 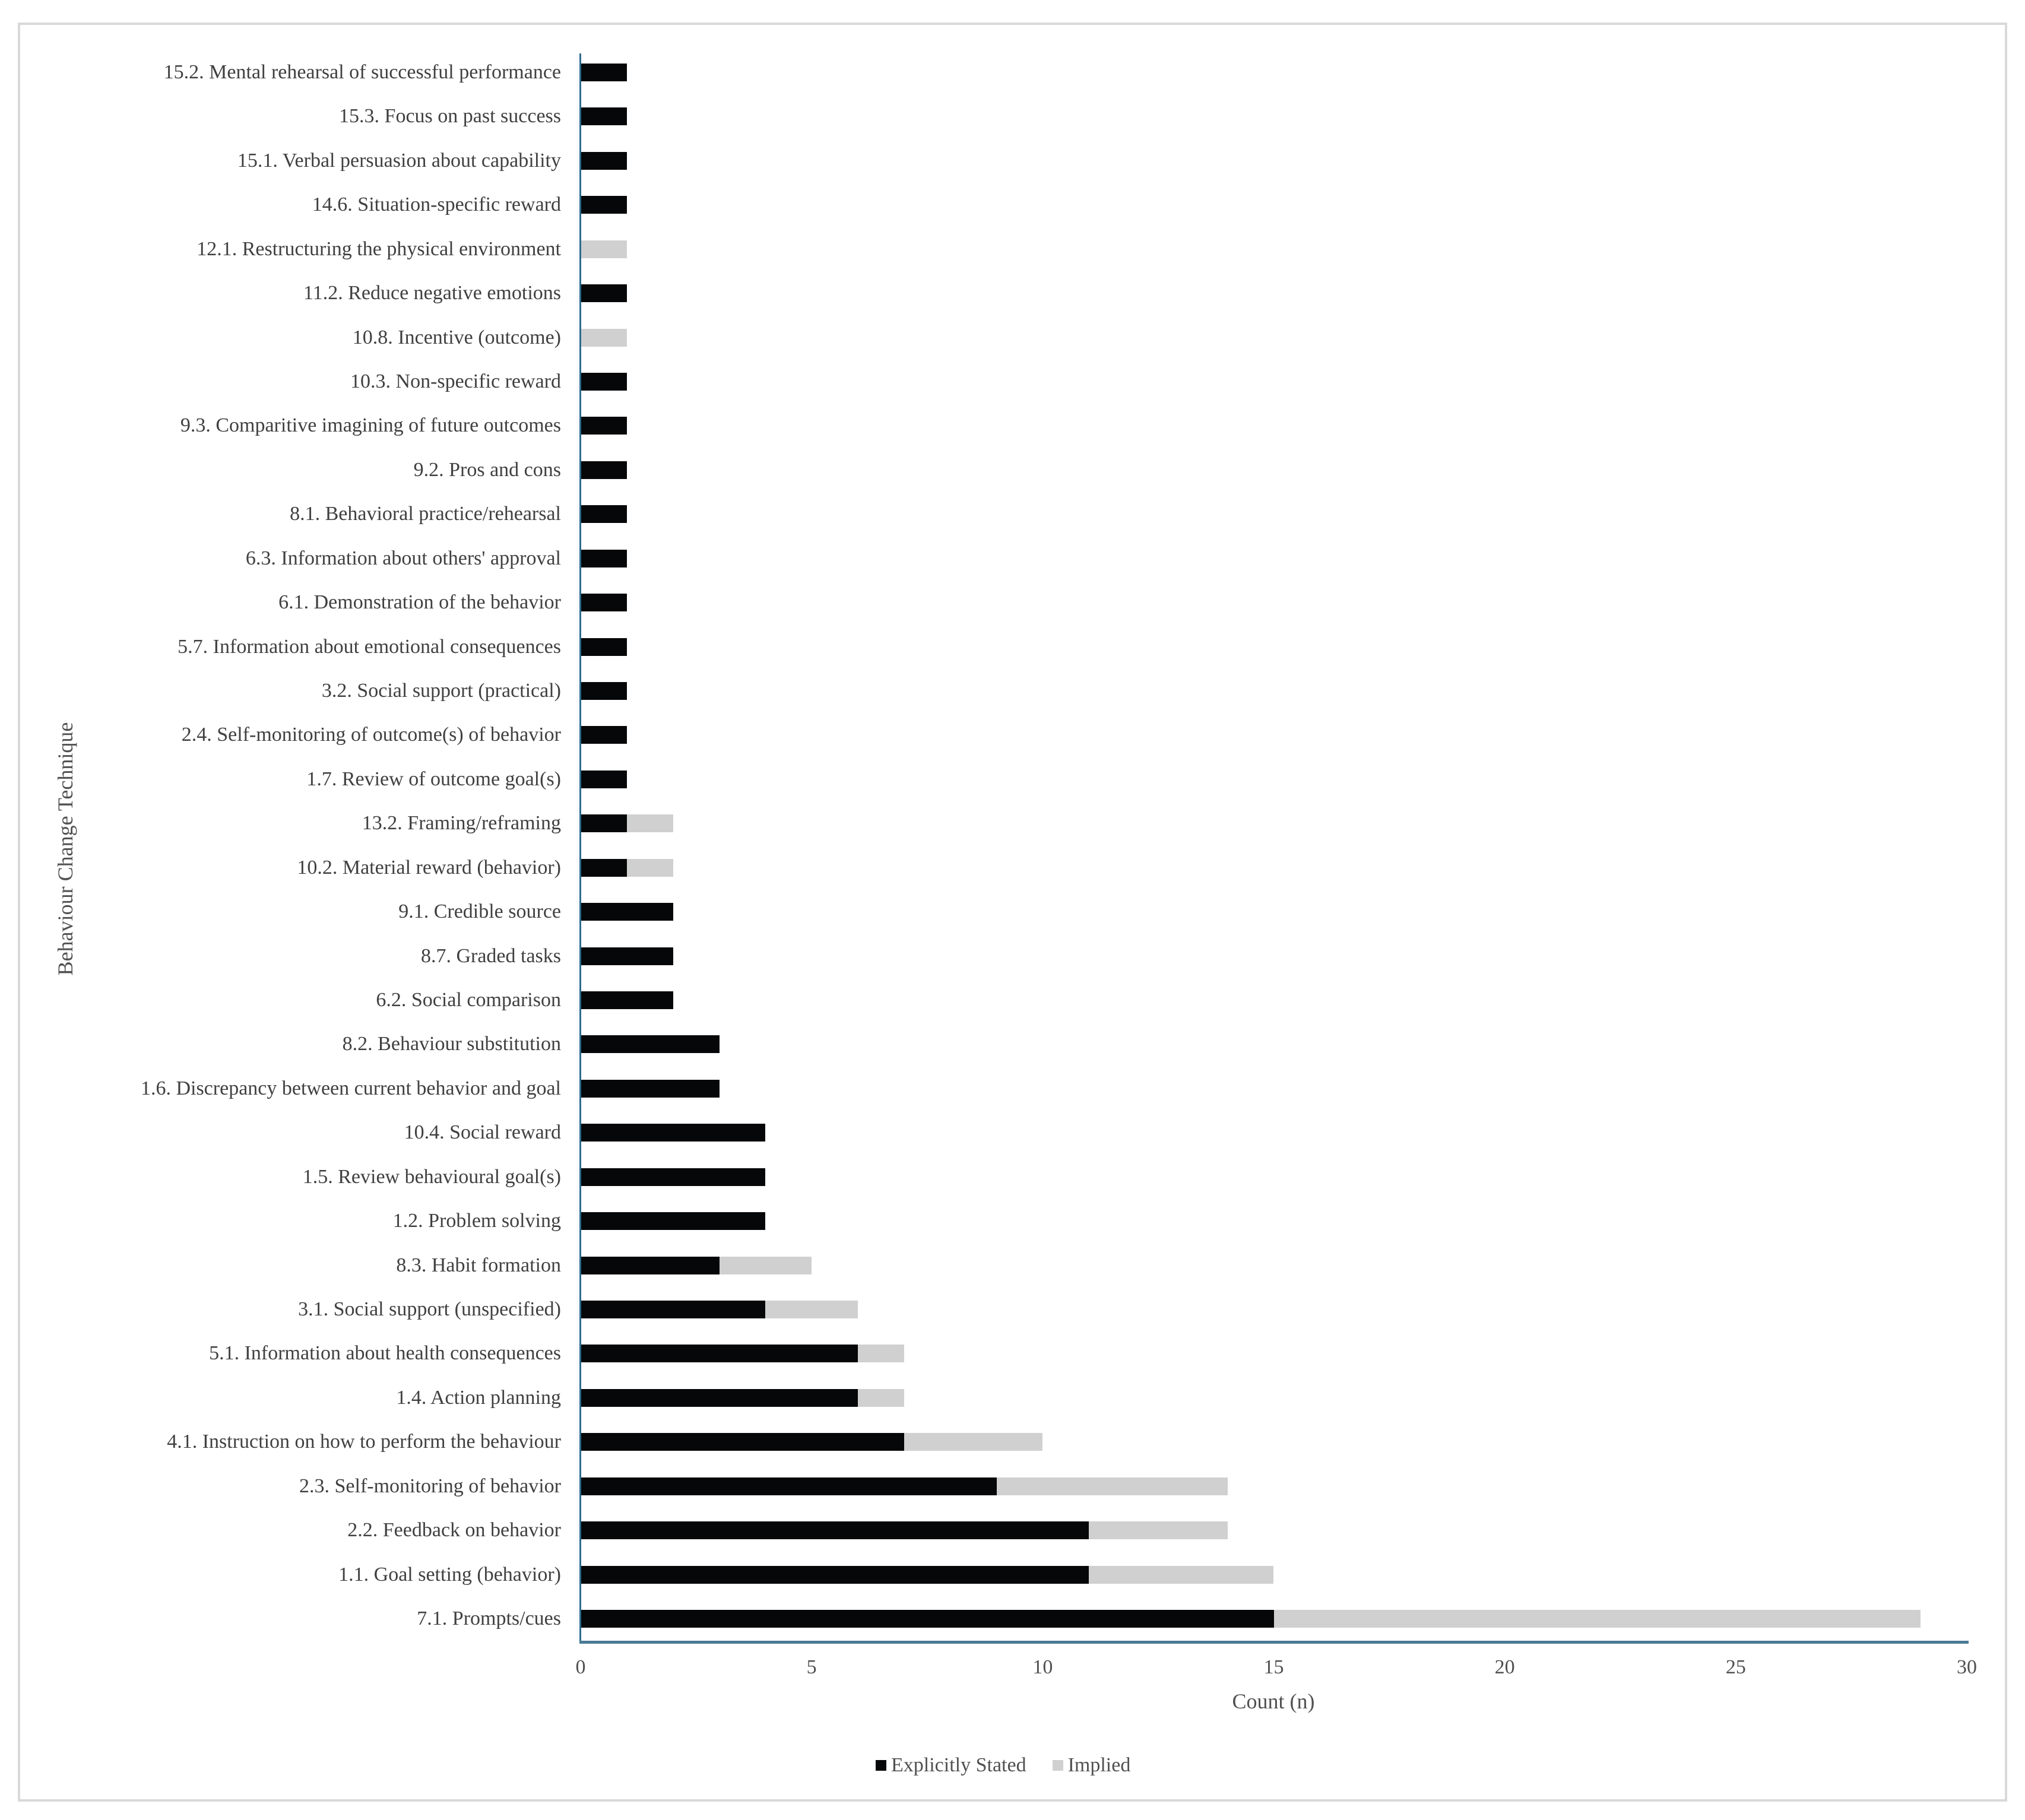 I want to click on category-label: 6.1. Demonstration of the behavior, so click(x=419, y=602).